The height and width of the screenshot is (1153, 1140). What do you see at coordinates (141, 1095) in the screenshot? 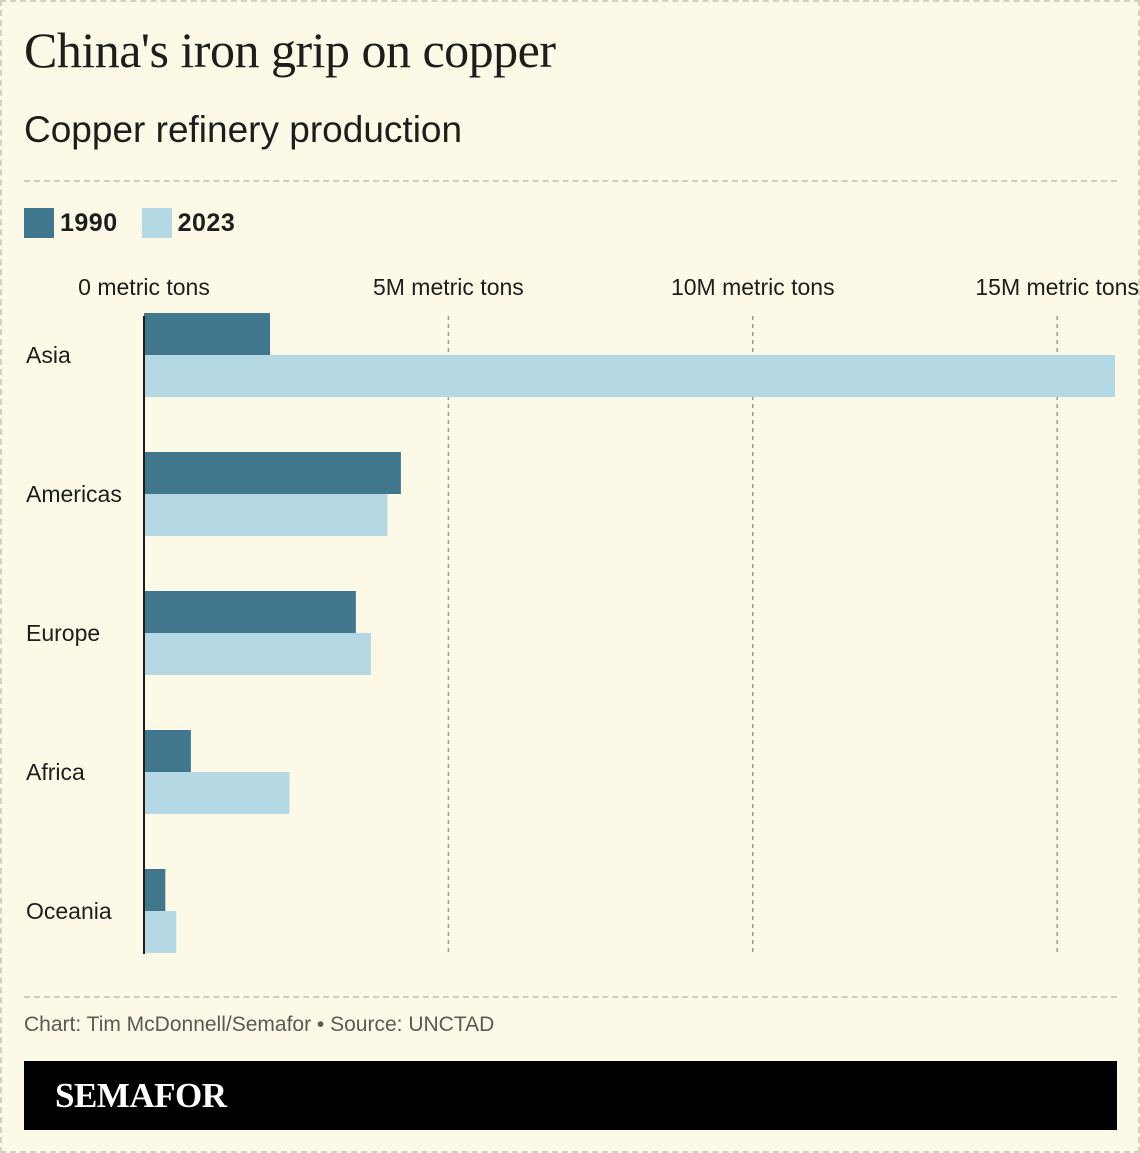
I see `semafor-logo: SEMAFOR` at bounding box center [141, 1095].